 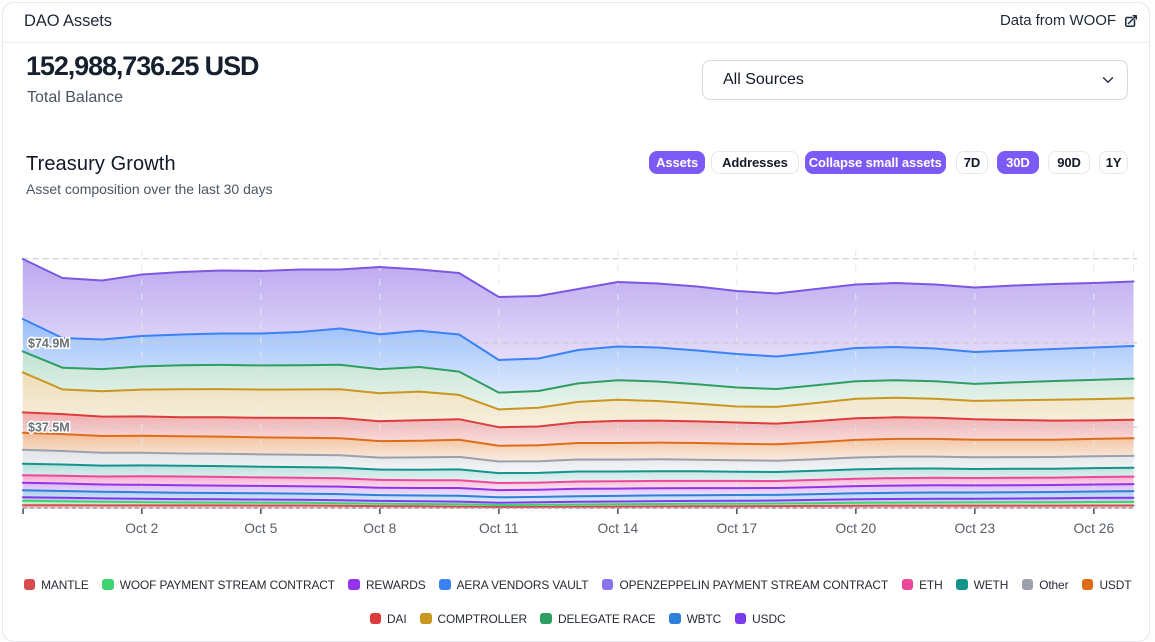 What do you see at coordinates (141, 528) in the screenshot?
I see `svg-text: Oct 2` at bounding box center [141, 528].